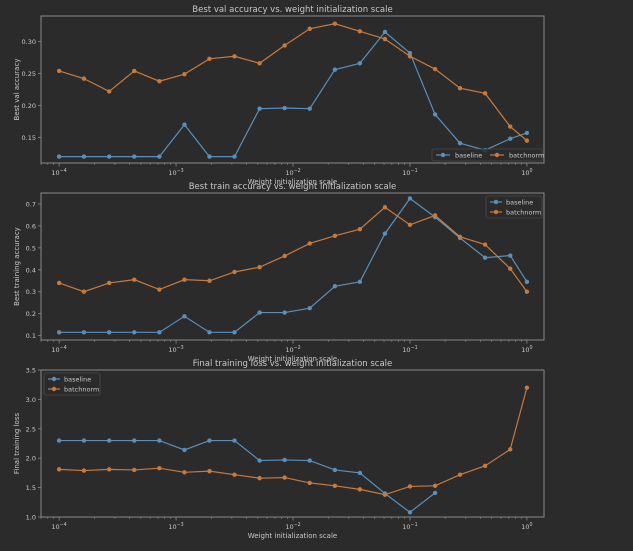 The height and width of the screenshot is (551, 633). What do you see at coordinates (31, 248) in the screenshot?
I see `y-tick-label: 0.5` at bounding box center [31, 248].